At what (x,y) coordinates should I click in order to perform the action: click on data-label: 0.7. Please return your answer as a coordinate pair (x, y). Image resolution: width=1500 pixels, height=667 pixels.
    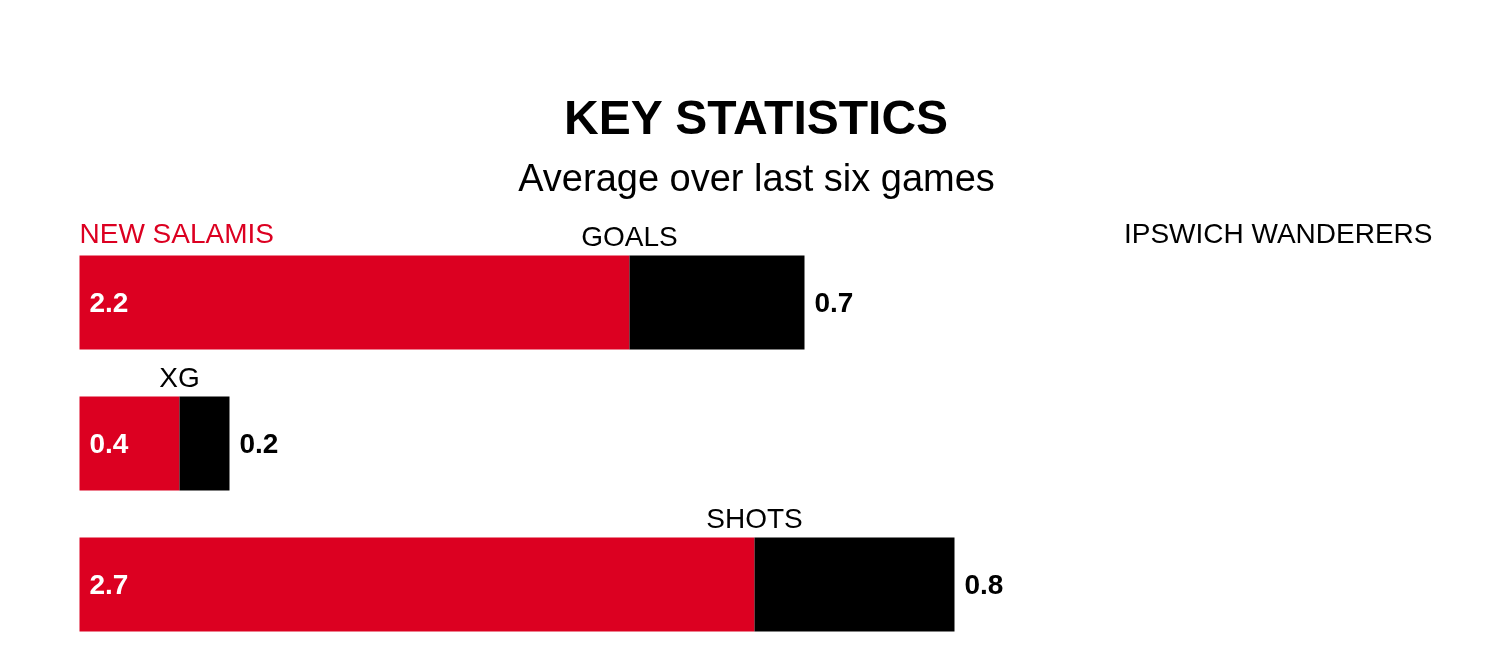
    Looking at the image, I should click on (834, 302).